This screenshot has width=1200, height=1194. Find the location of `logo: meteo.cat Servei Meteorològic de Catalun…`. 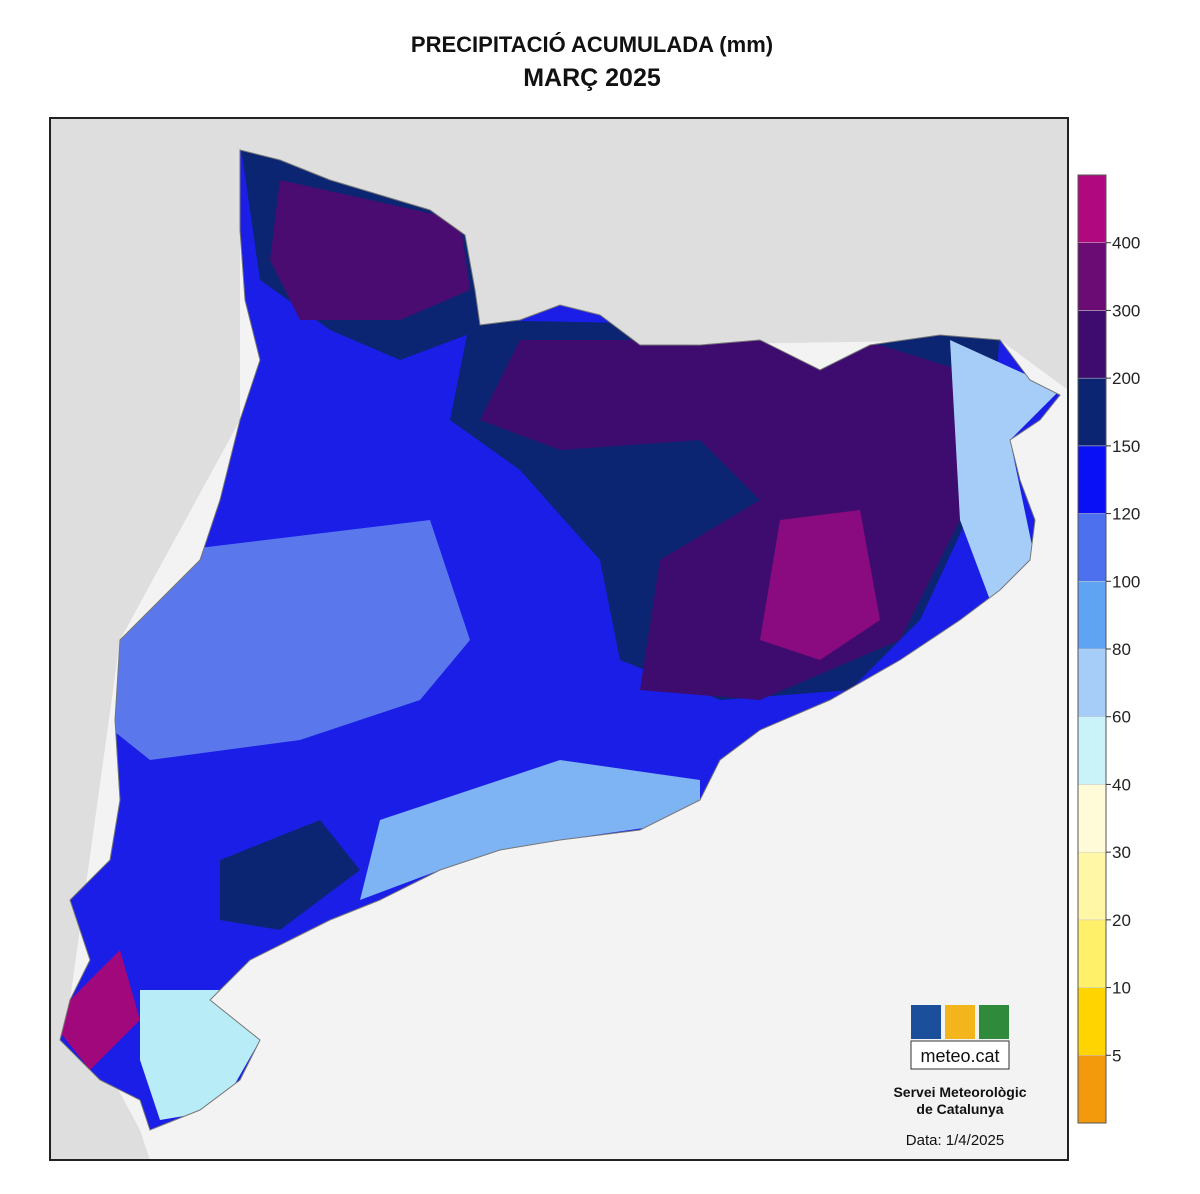

logo: meteo.cat Servei Meteorològic de Catalun… is located at coordinates (960, 1077).